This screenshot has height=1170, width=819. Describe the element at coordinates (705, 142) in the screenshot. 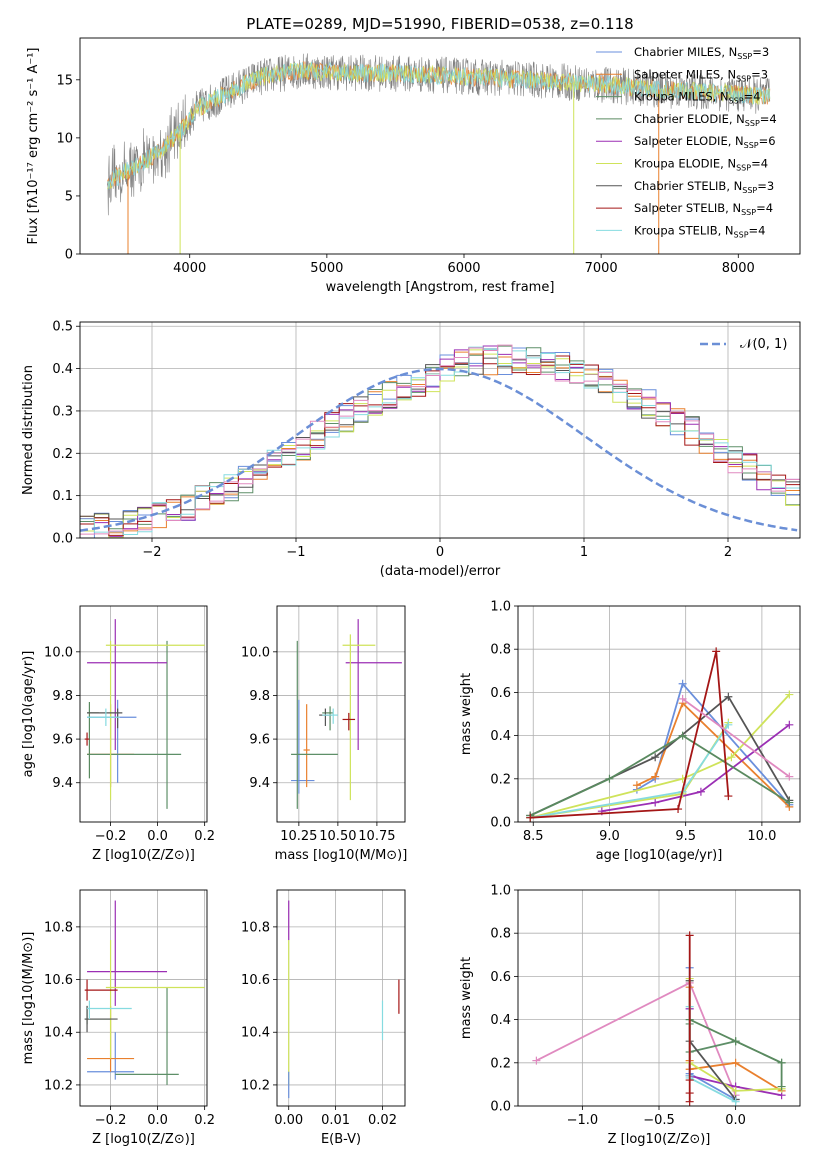

I see `legend-label: Salpeter ELODIE, NSSP=6` at that location.